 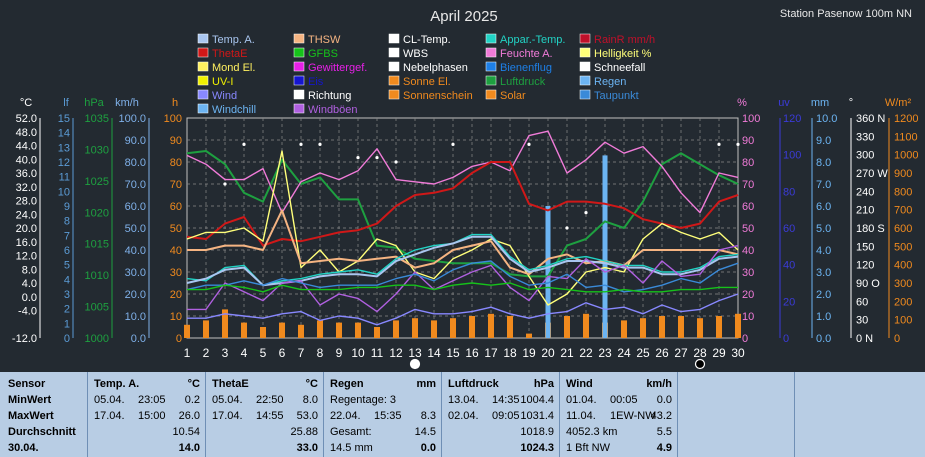 What do you see at coordinates (906, 156) in the screenshot?
I see `solar-axis-tick: 1000` at bounding box center [906, 156].